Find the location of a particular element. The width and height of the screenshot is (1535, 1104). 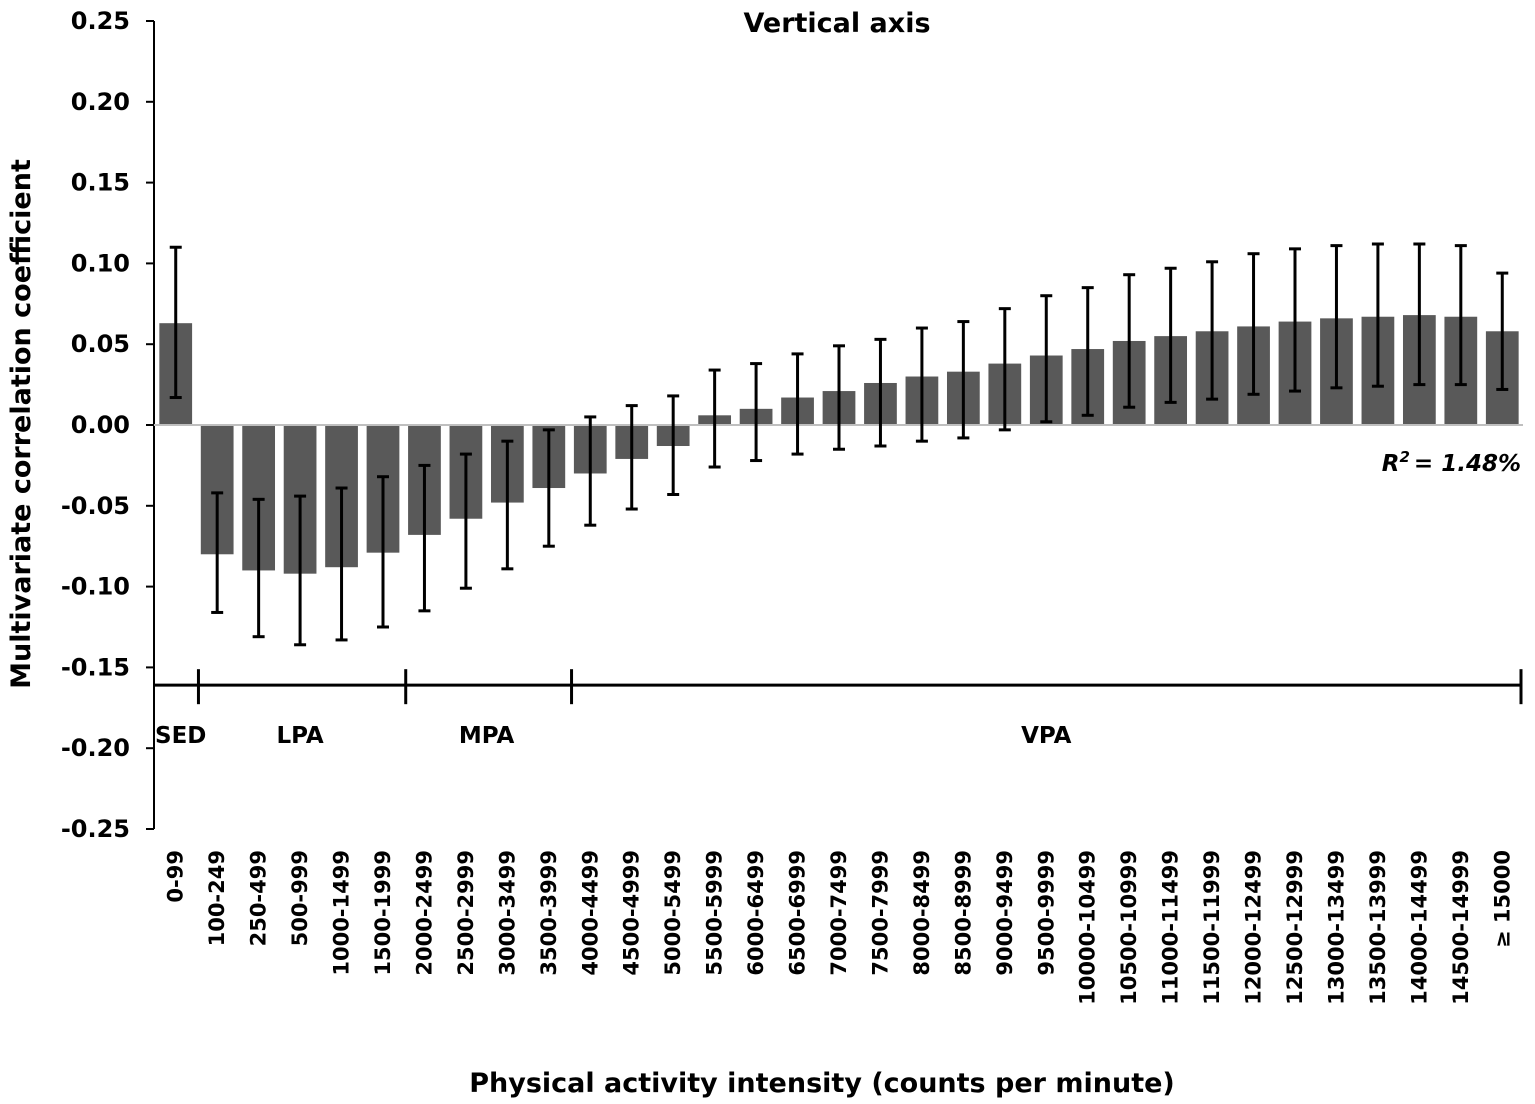

zone-label: MPA is located at coordinates (487, 736).